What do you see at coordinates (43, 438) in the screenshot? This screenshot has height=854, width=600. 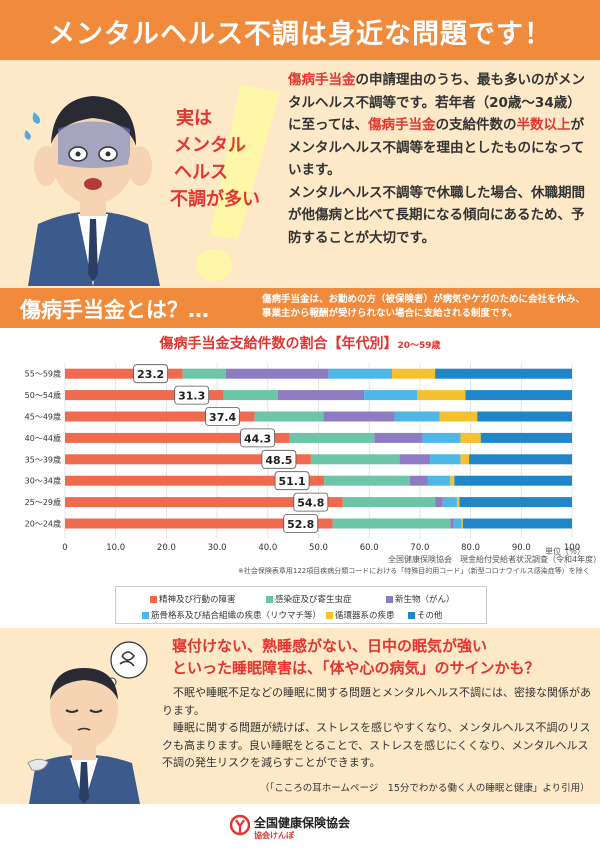 I see `y-category-label: 40～44歳` at bounding box center [43, 438].